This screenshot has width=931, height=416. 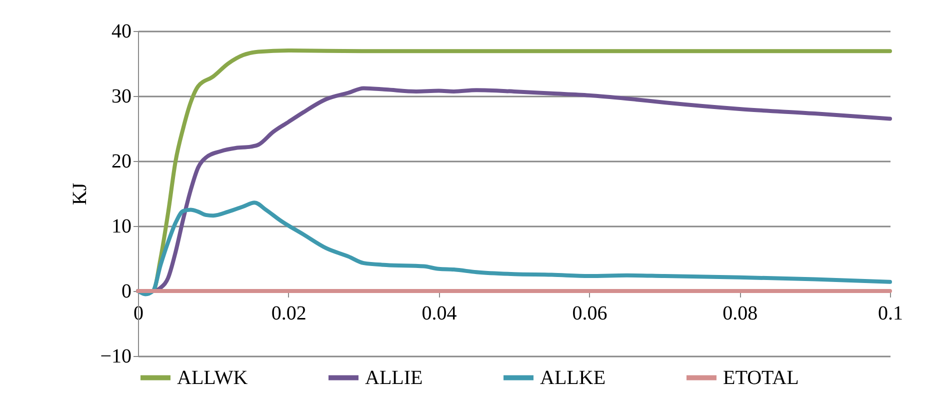 I want to click on legend-label: ALLWK, so click(x=212, y=377).